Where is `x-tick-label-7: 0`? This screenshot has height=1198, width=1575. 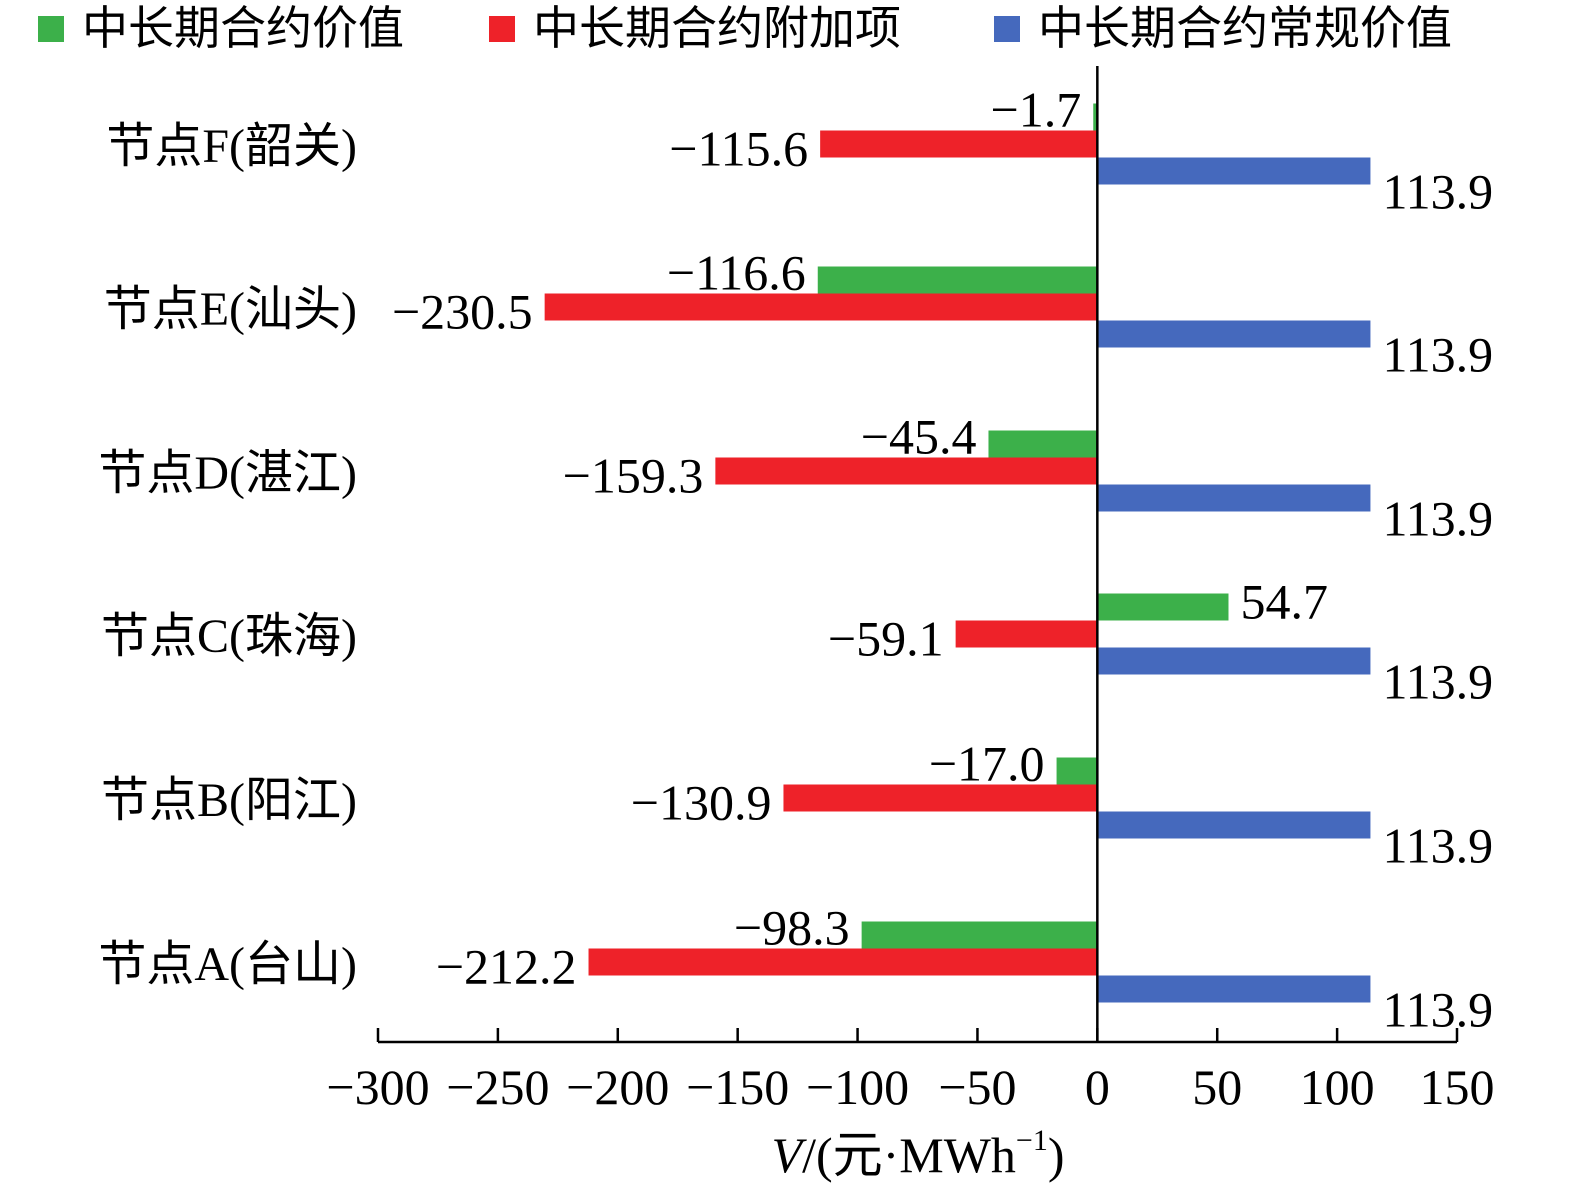 x-tick-label-7: 0 is located at coordinates (1097, 1087).